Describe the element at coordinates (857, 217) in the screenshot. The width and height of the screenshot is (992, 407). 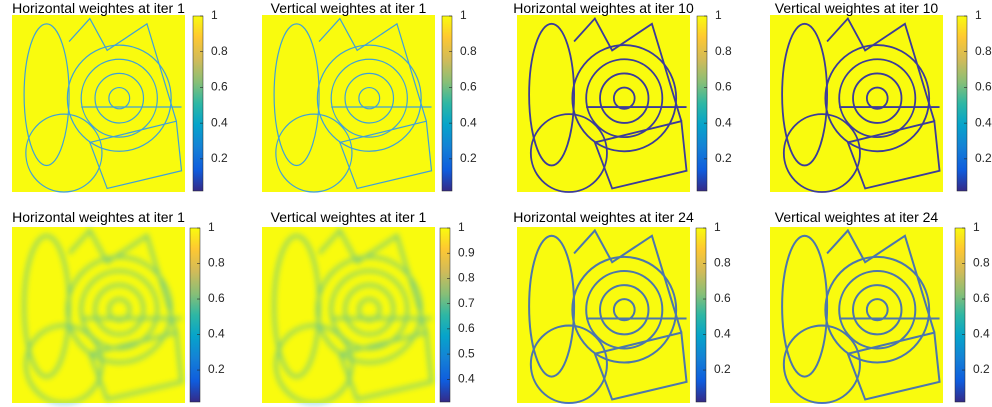
I see `panel-title: Vertical weightes at iter 24` at that location.